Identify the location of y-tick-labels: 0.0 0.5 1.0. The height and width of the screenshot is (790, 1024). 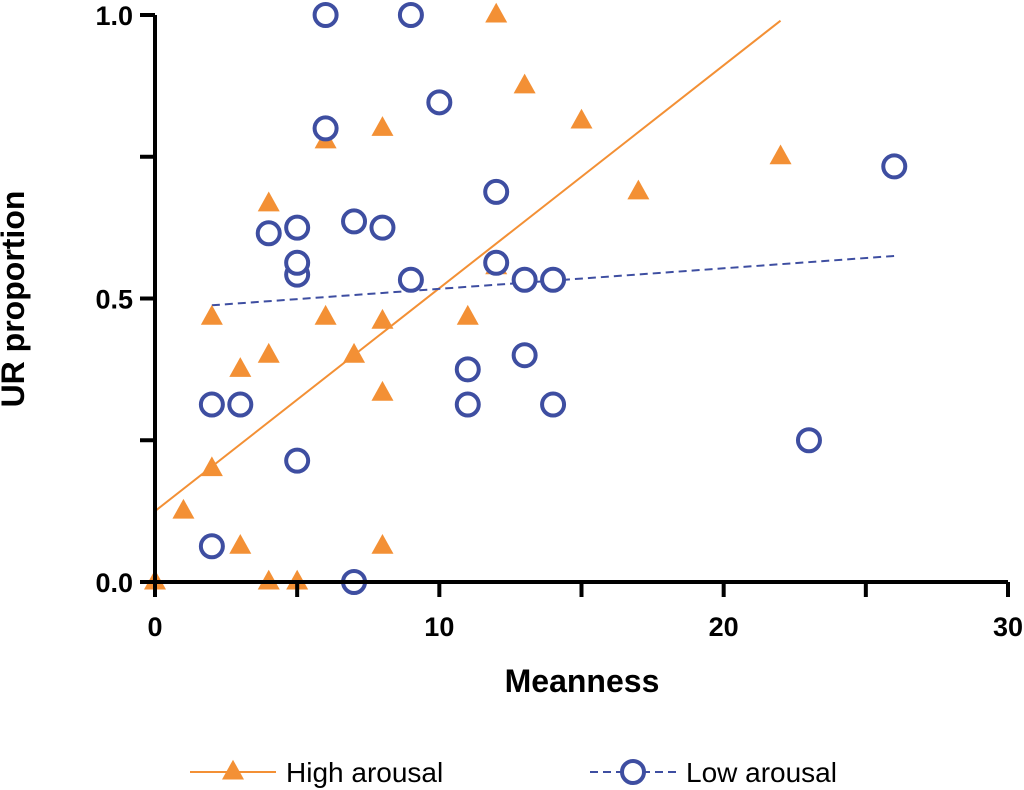
(114, 299).